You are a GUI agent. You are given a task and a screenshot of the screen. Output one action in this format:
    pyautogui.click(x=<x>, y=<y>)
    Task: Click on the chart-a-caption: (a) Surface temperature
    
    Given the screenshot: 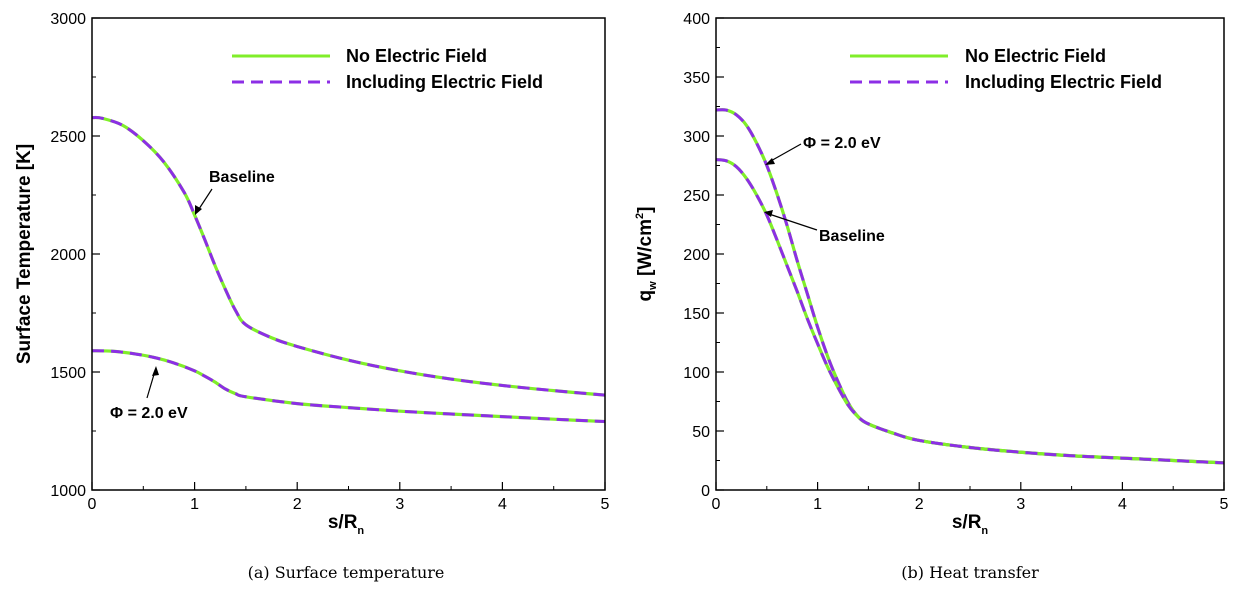 What is the action you would take?
    pyautogui.click(x=346, y=572)
    